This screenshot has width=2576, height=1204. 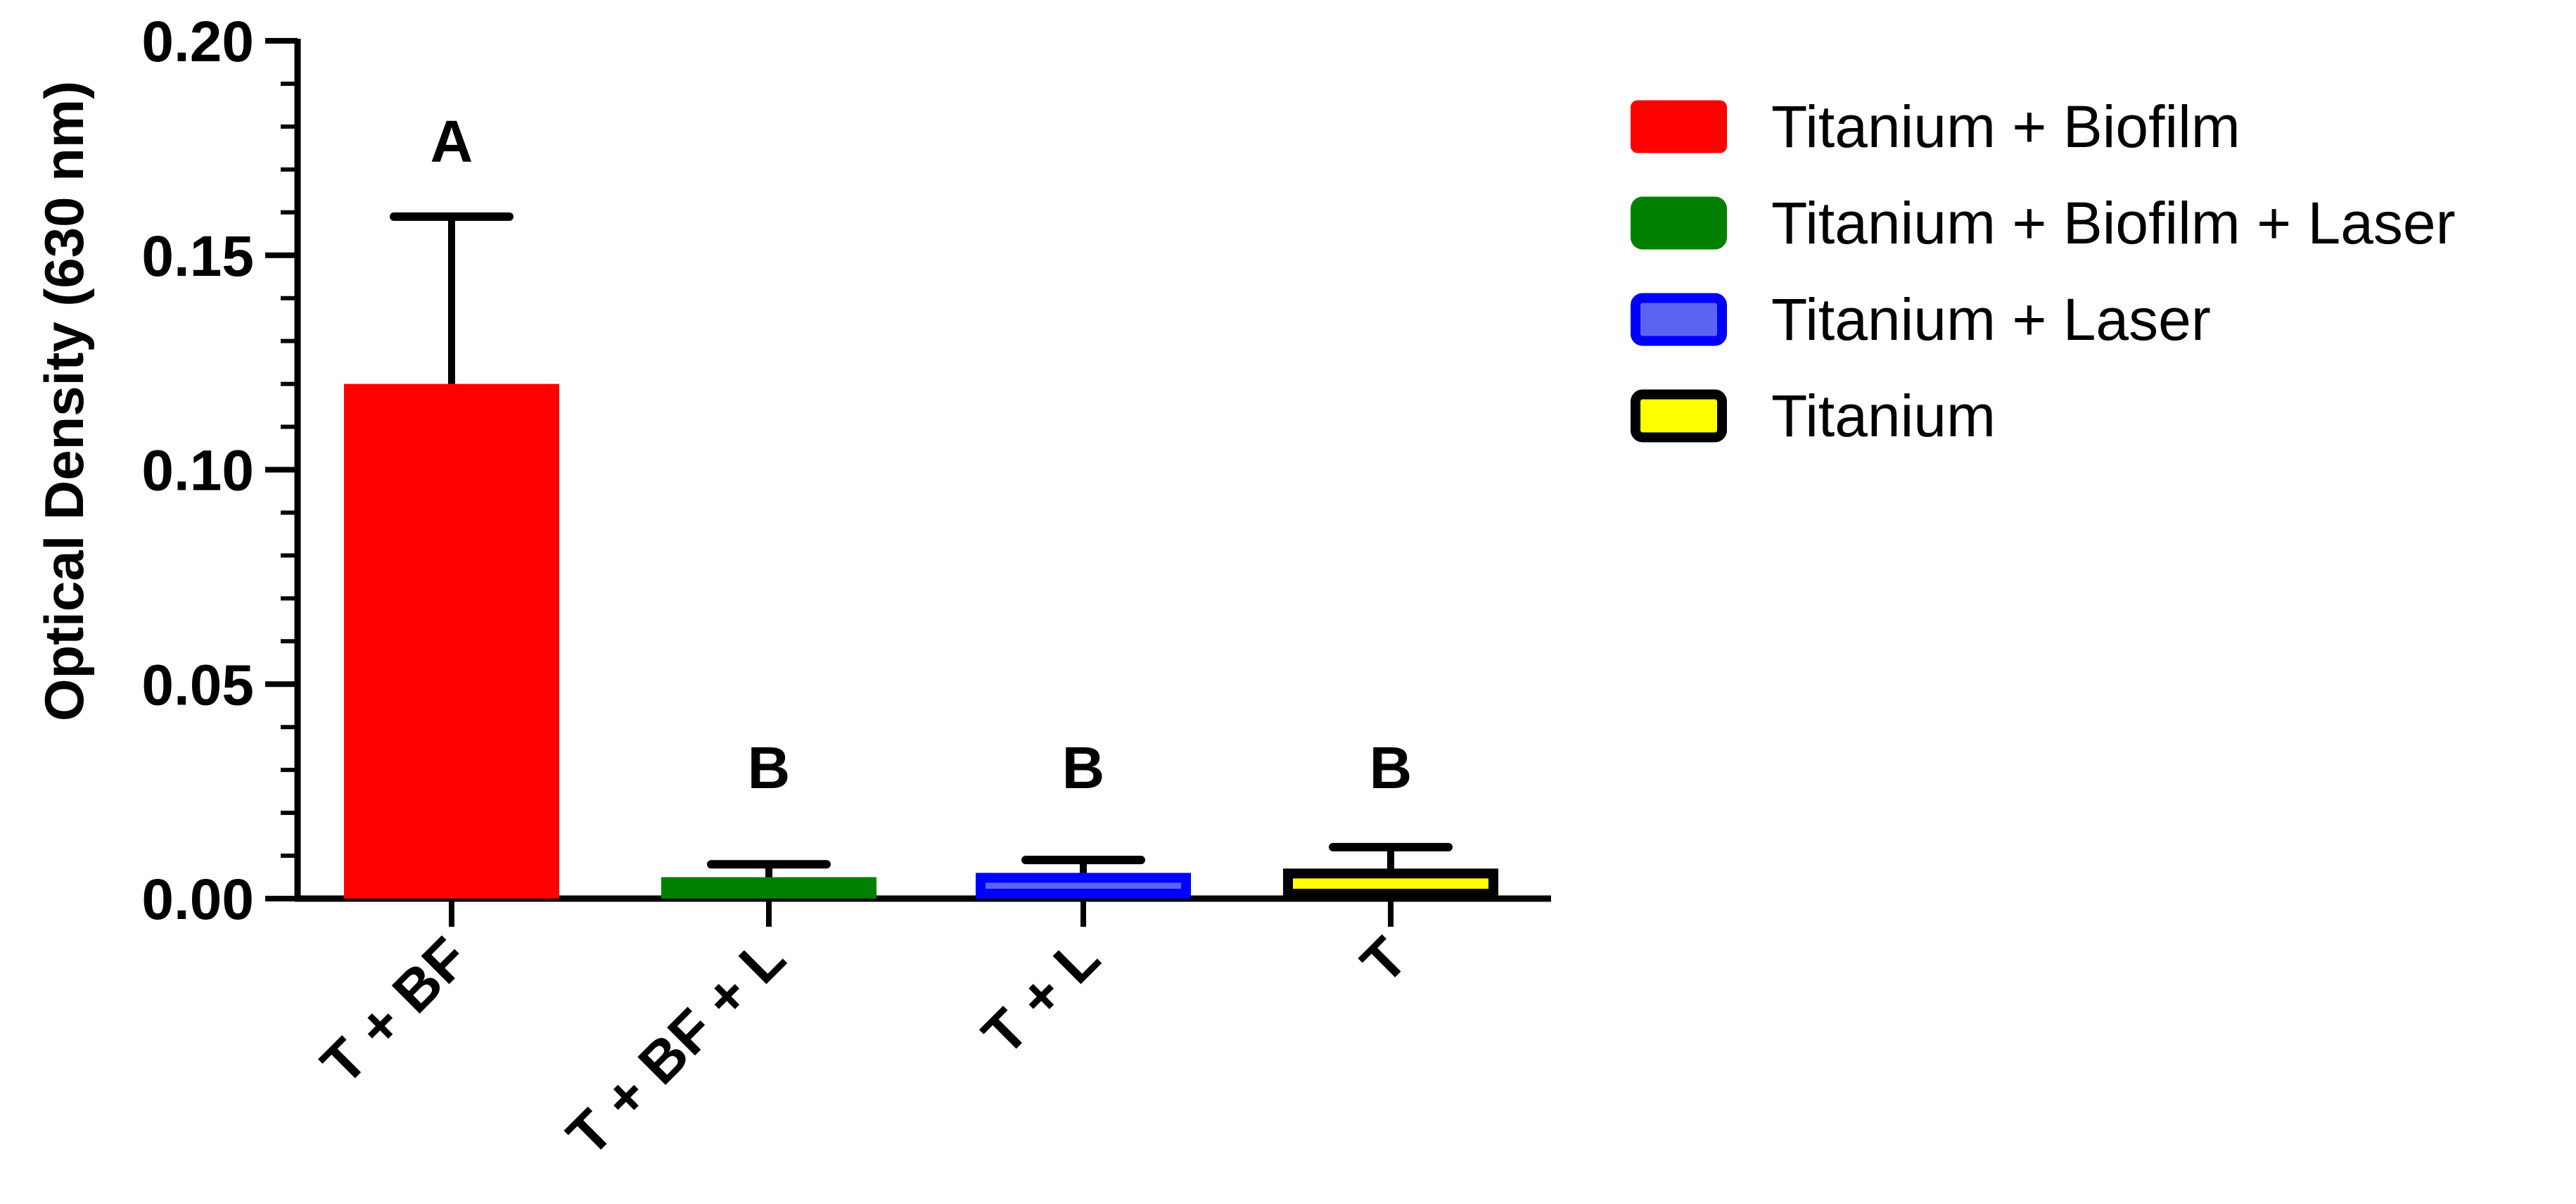 What do you see at coordinates (197, 900) in the screenshot?
I see `y-tick-label: 0.00` at bounding box center [197, 900].